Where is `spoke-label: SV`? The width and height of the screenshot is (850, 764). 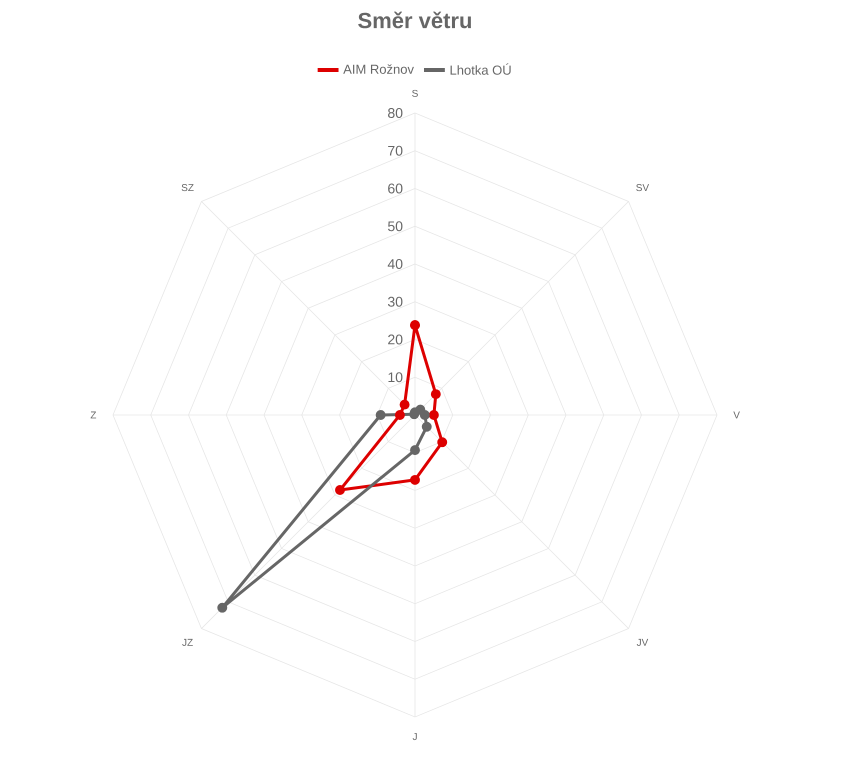 spoke-label: SV is located at coordinates (643, 188).